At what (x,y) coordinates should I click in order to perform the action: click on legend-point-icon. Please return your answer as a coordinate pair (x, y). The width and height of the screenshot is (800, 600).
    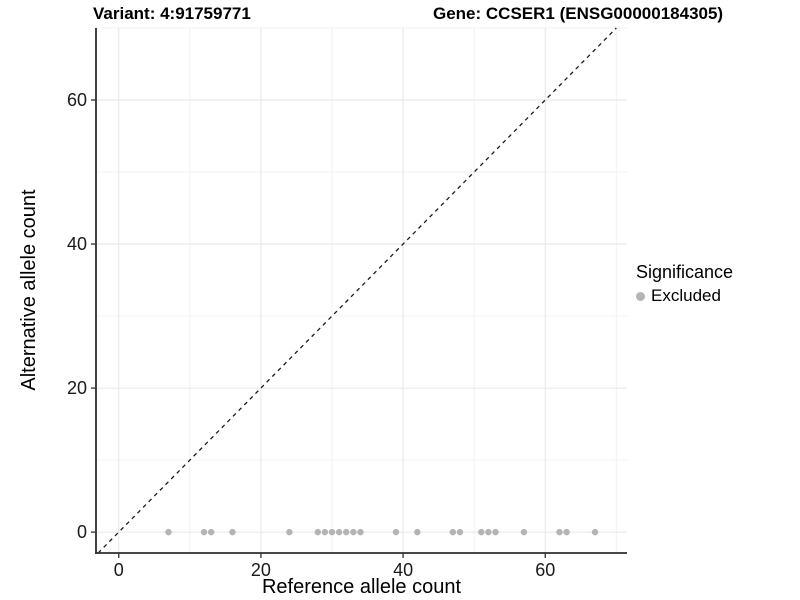
    Looking at the image, I should click on (640, 296).